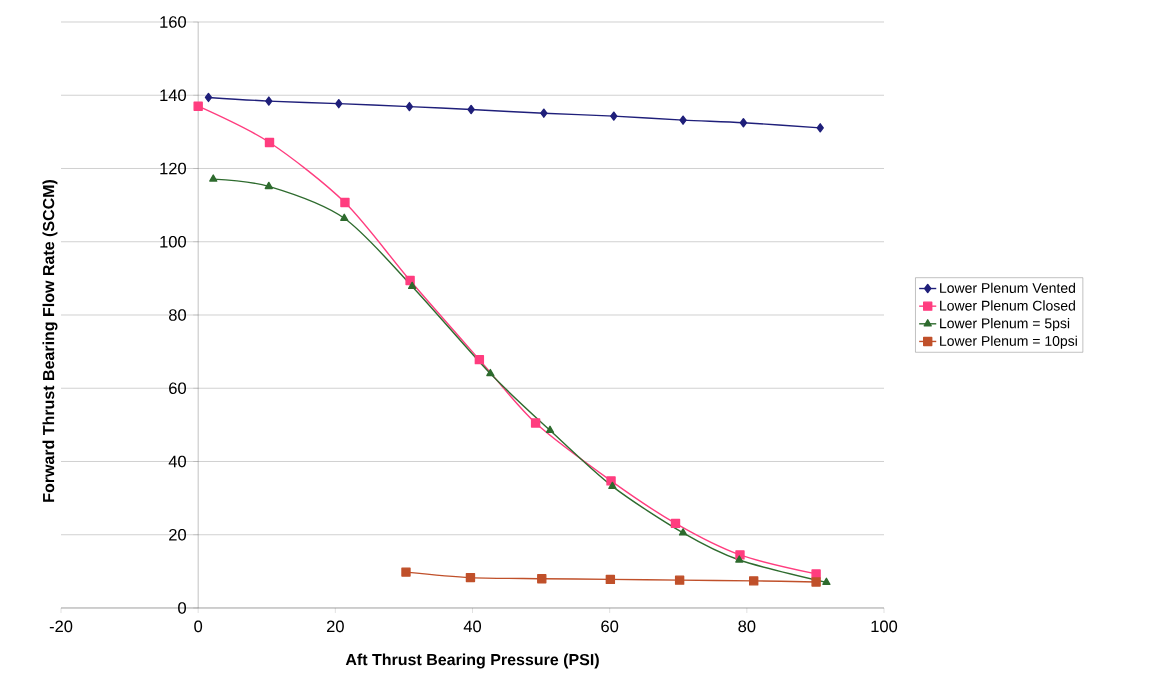  Describe the element at coordinates (177, 388) in the screenshot. I see `y-tick-label: 60` at that location.